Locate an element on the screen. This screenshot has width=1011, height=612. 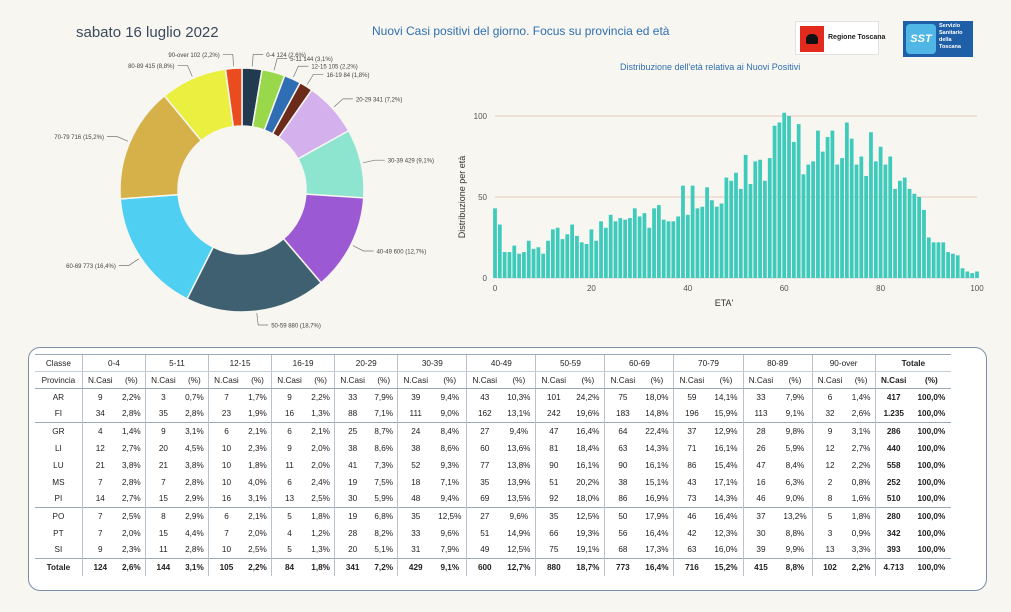
cases-cell: 341 is located at coordinates (352, 567).